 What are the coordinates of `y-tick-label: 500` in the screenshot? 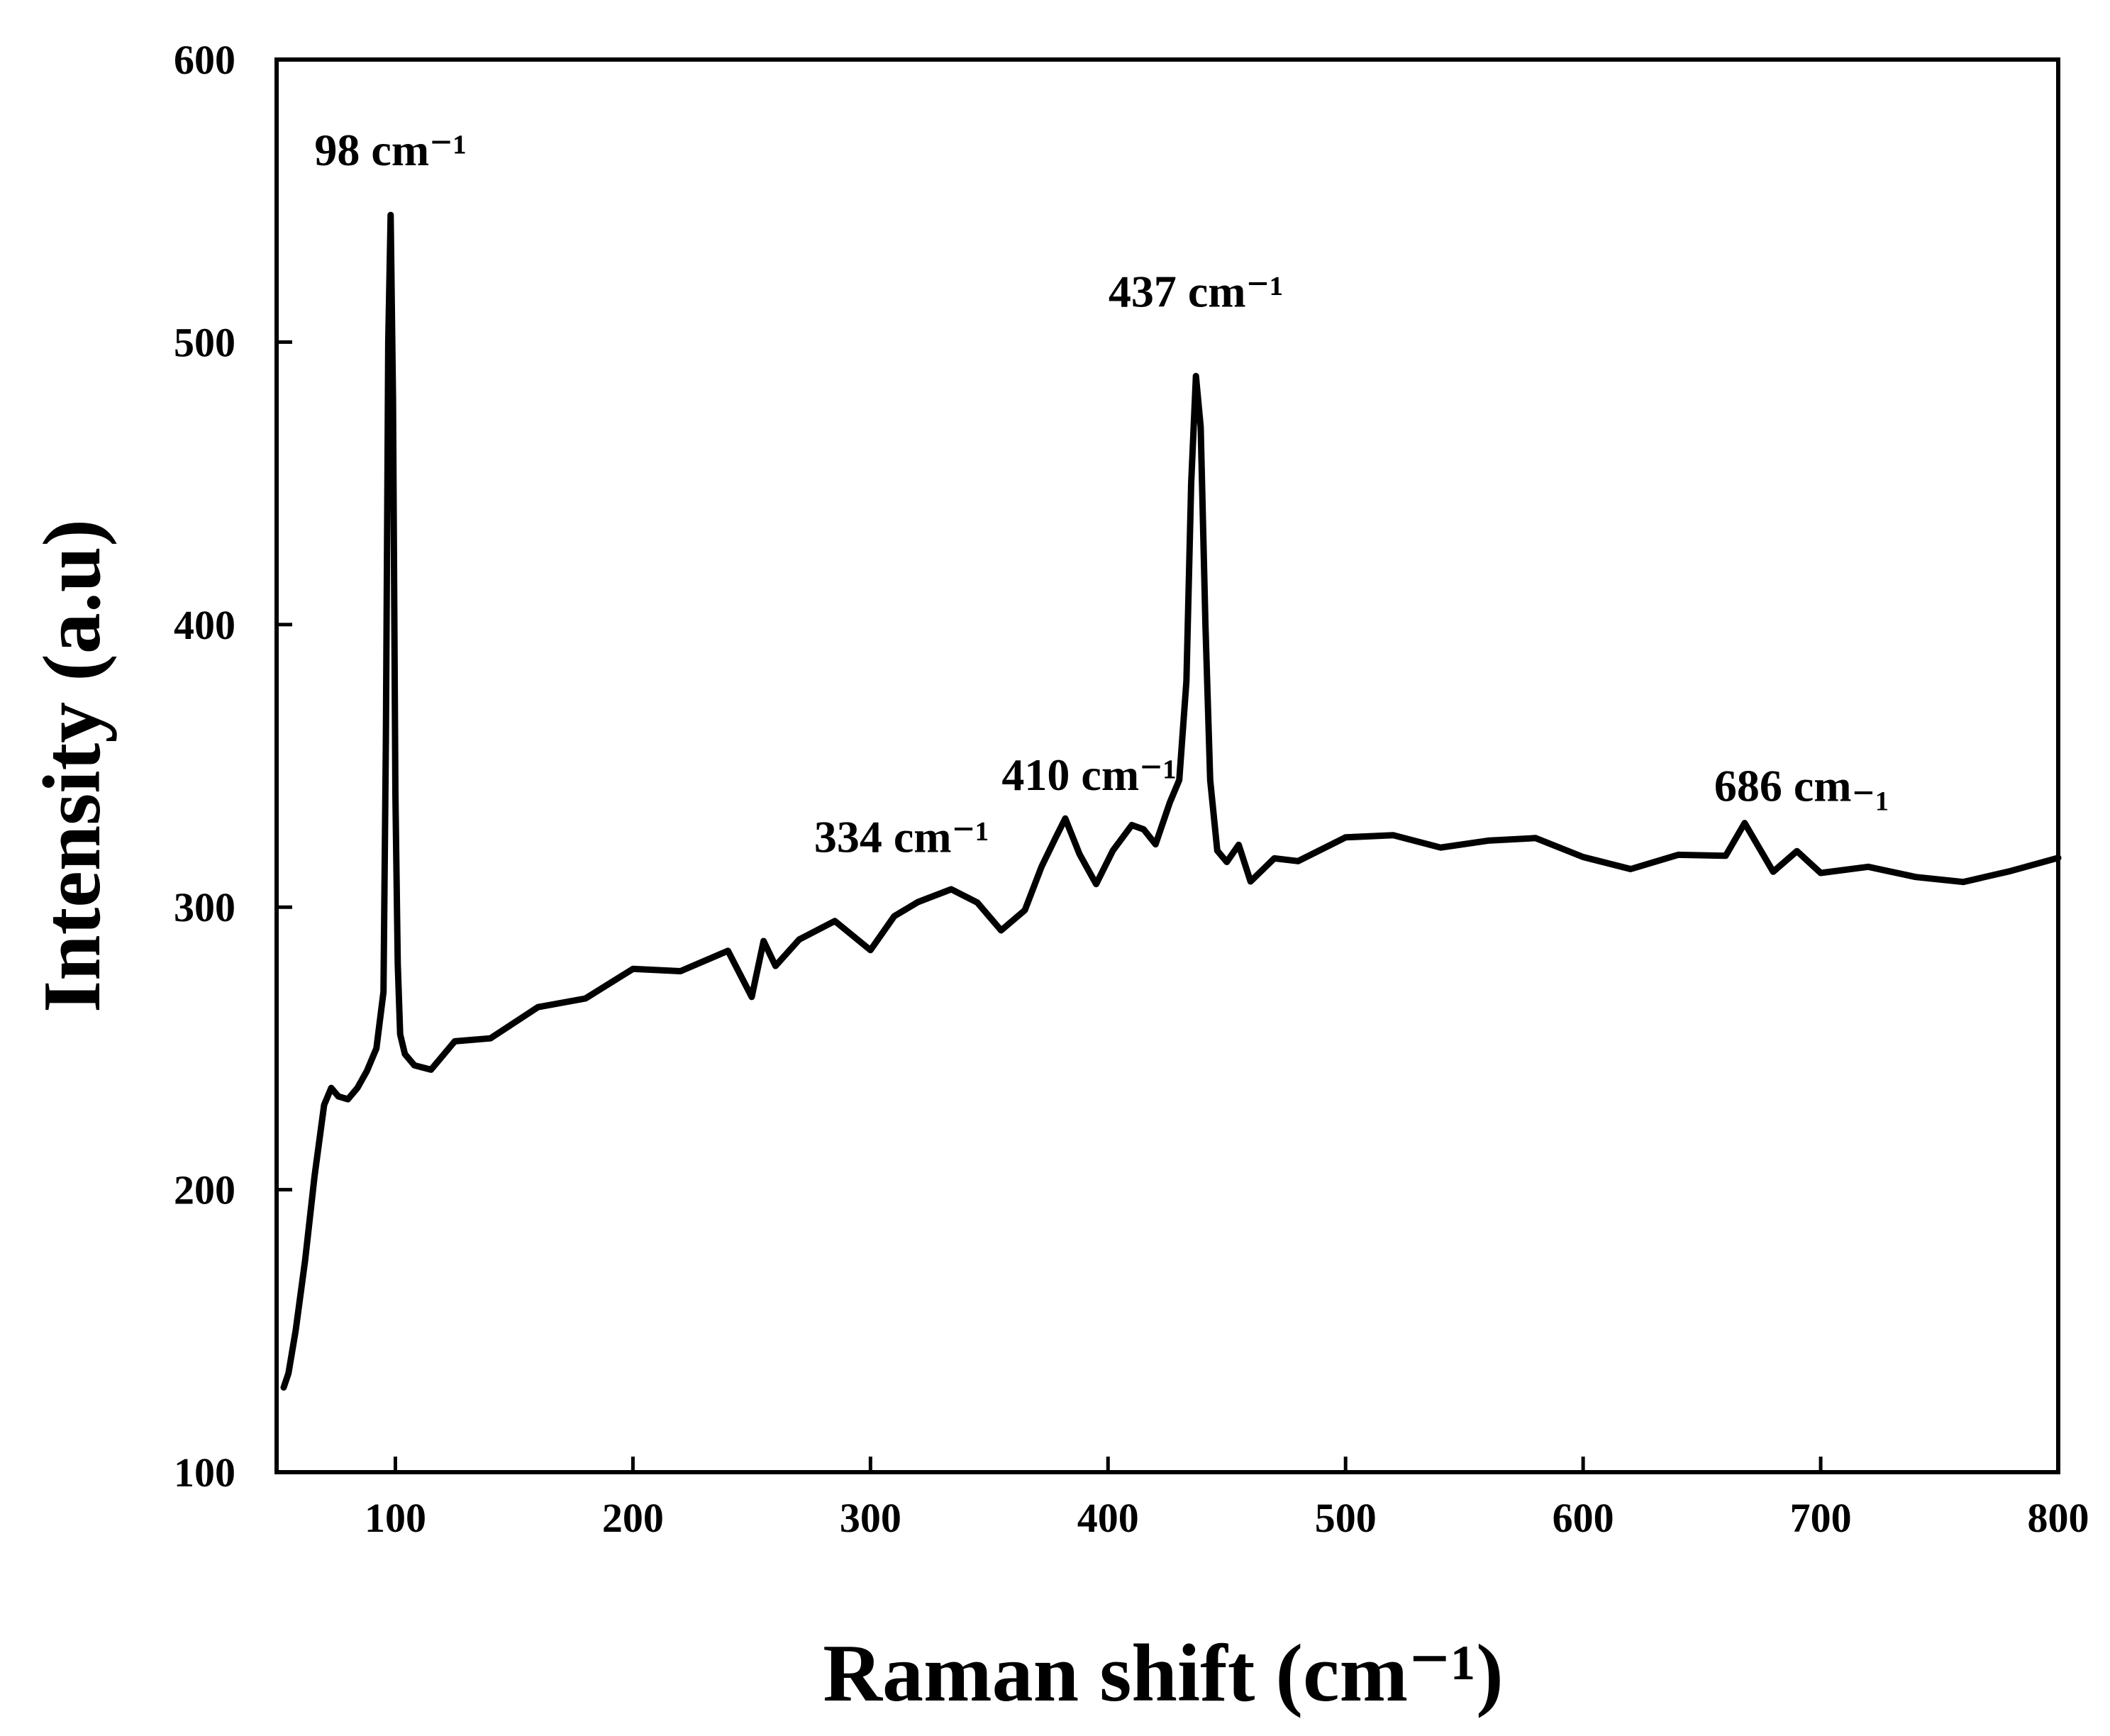 It's located at (205, 342).